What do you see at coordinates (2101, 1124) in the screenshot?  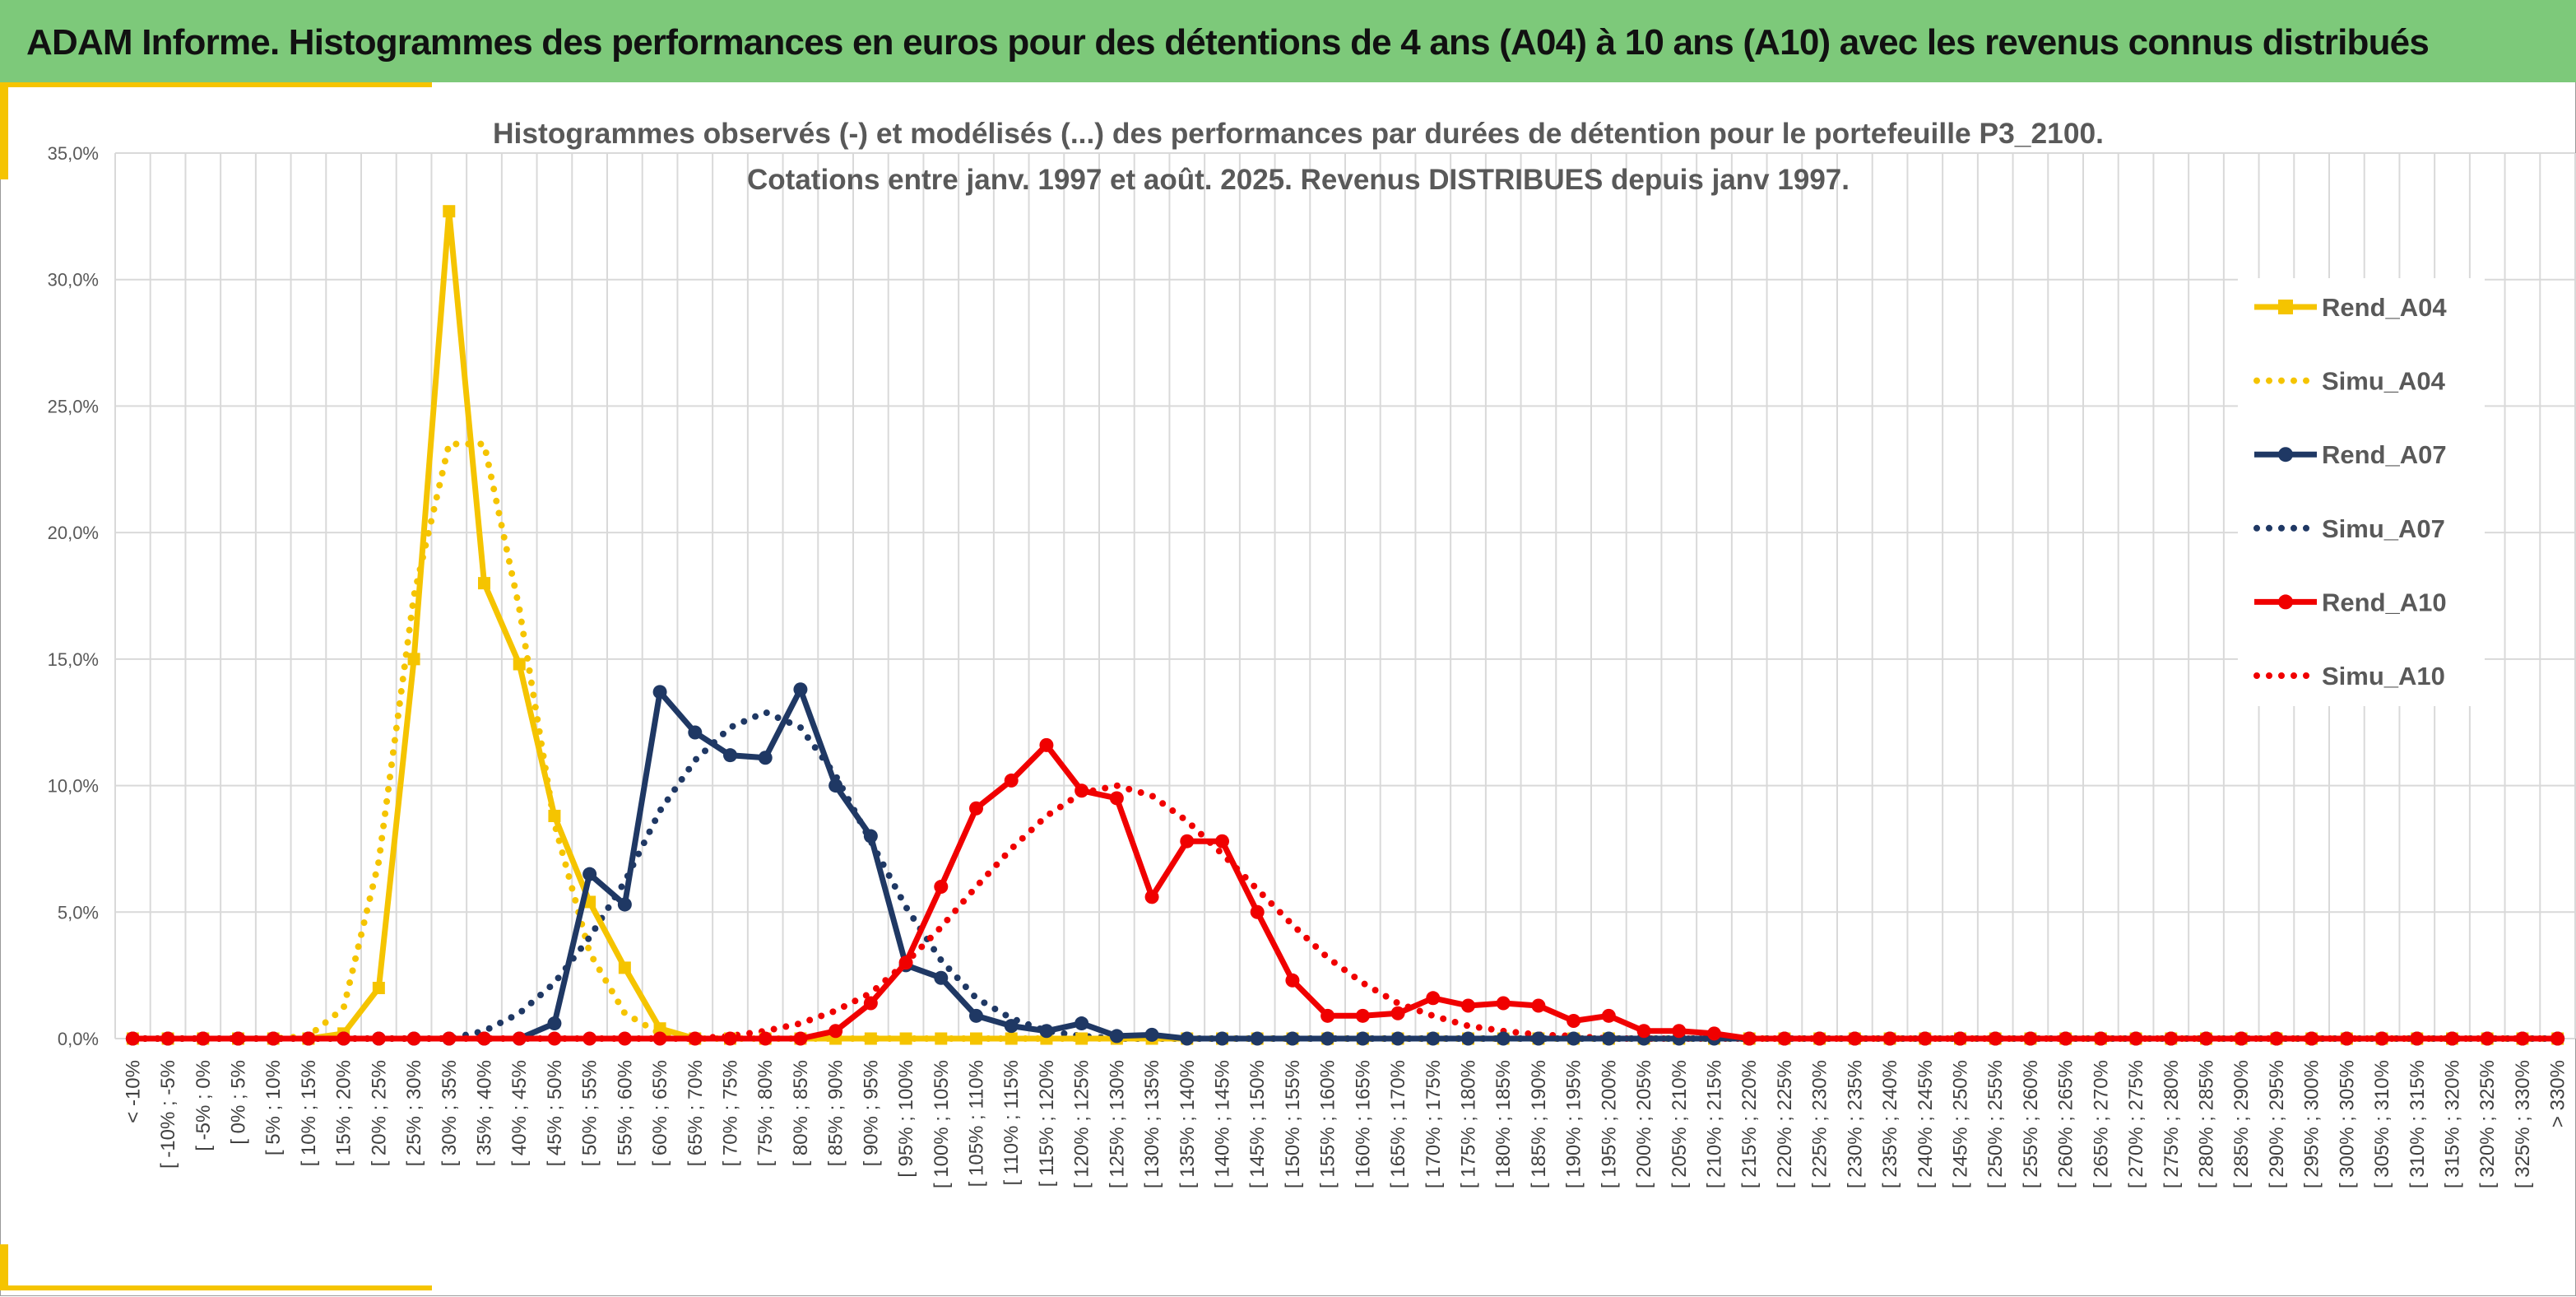 I see `x-tick-label: [ 265% ; 270%` at bounding box center [2101, 1124].